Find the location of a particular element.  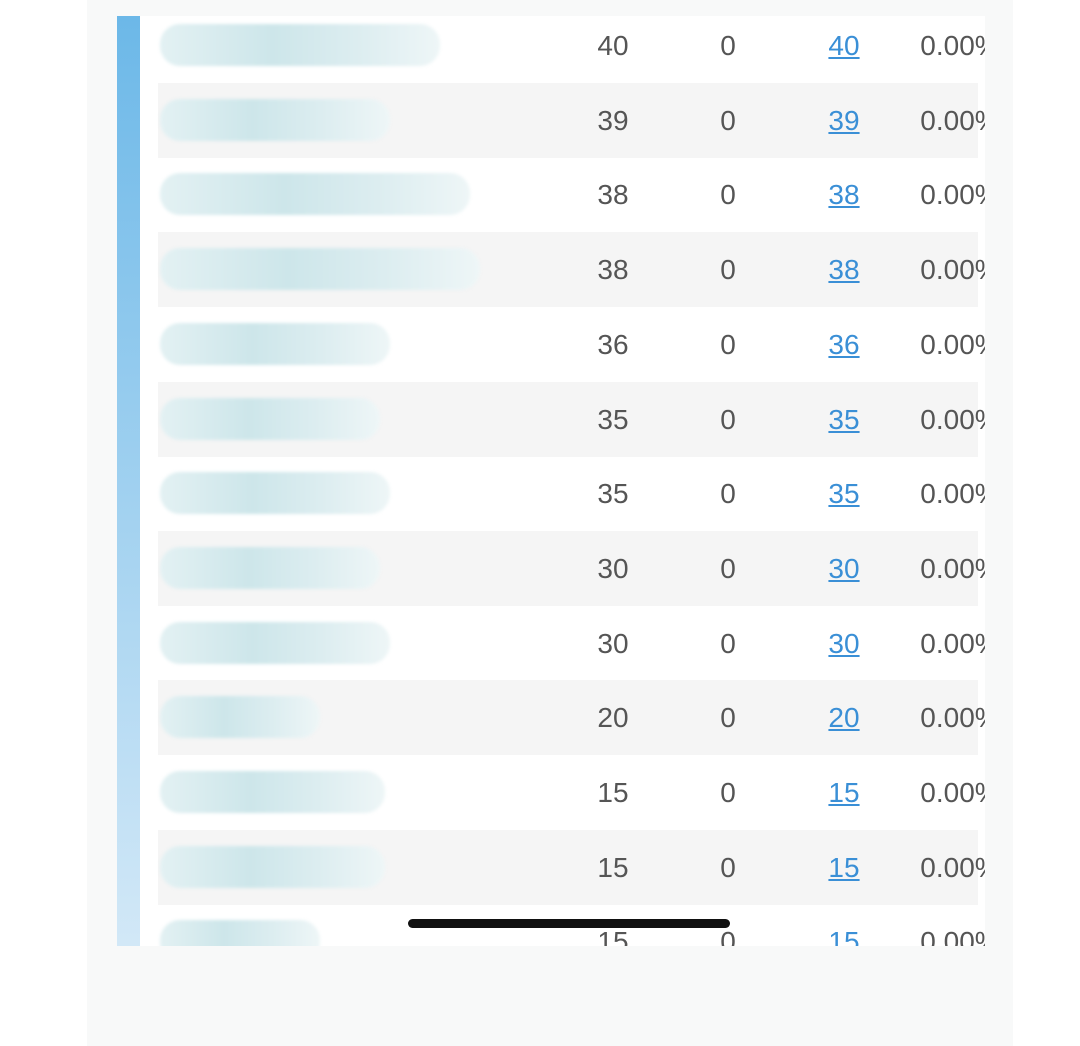

table-row: 39 0 39 0.00% is located at coordinates (571, 120).